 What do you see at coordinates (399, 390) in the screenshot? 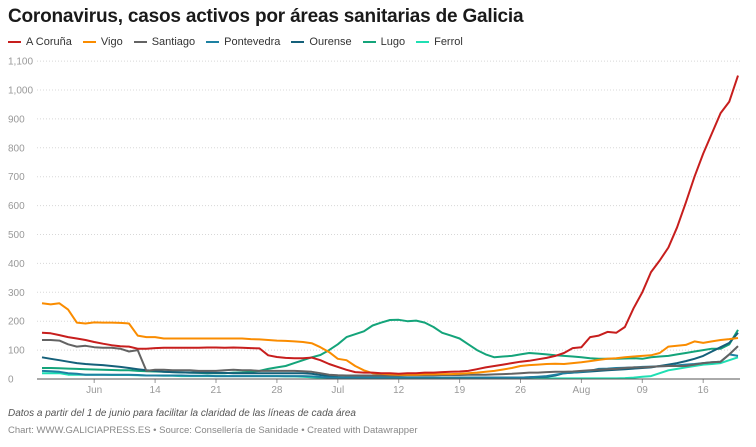
I see `x-tick-label: 12` at bounding box center [399, 390].